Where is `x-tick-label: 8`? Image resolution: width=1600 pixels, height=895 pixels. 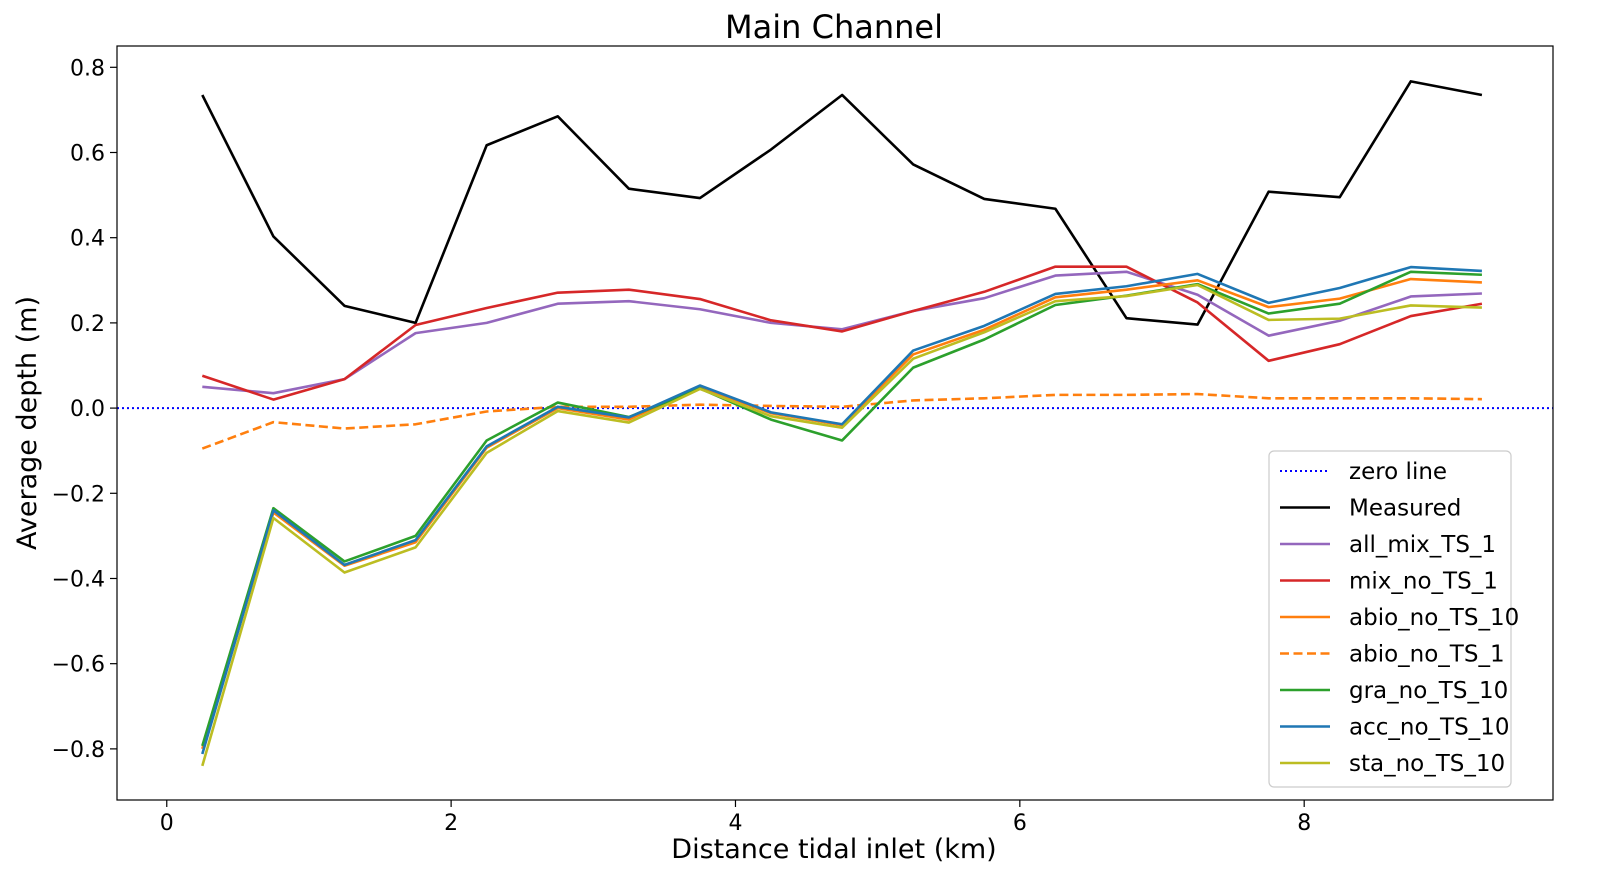 x-tick-label: 8 is located at coordinates (1304, 823).